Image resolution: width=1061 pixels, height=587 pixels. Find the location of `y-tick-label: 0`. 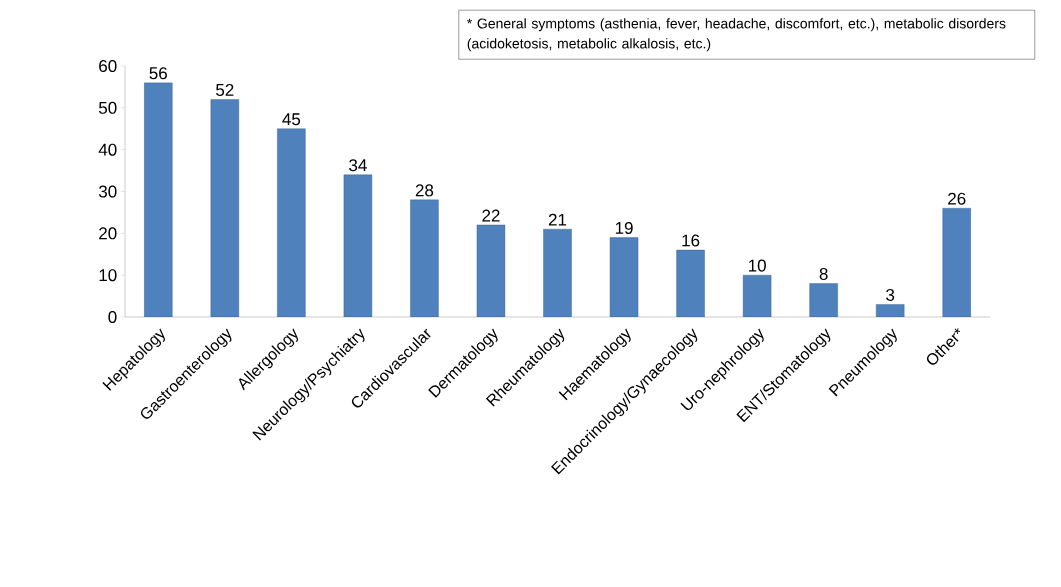

y-tick-label: 0 is located at coordinates (112, 317).